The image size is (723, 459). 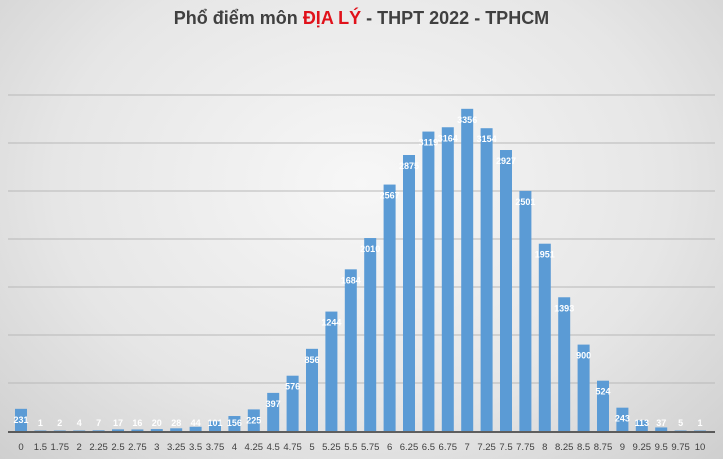 I want to click on data-label: 2010, so click(x=370, y=249).